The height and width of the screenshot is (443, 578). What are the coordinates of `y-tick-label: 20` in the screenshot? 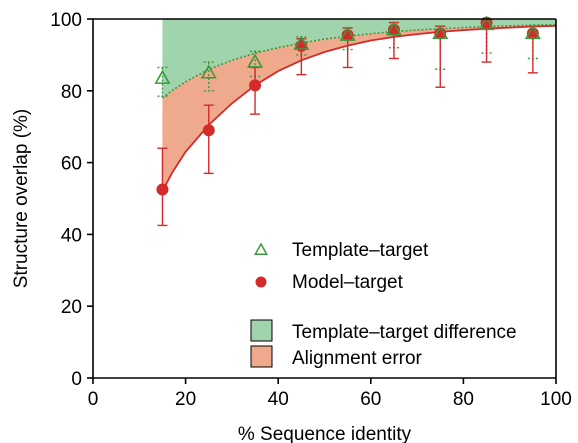 It's located at (71, 307).